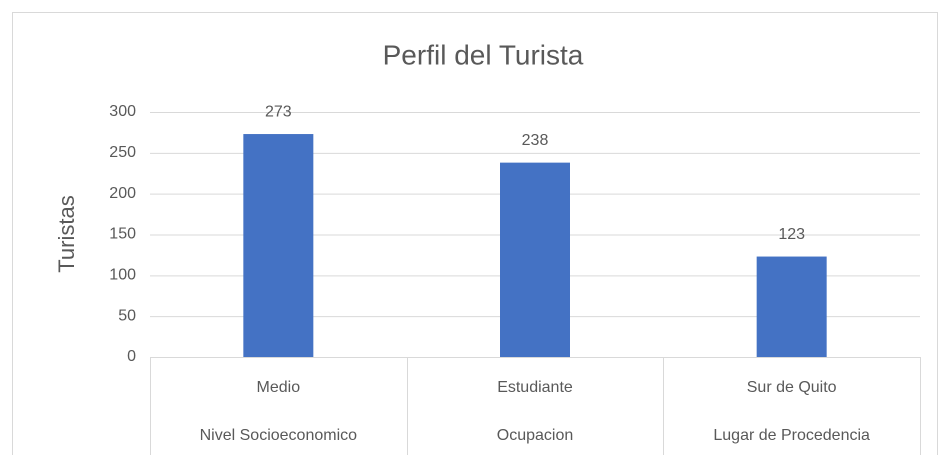  What do you see at coordinates (792, 387) in the screenshot?
I see `x-tick-label: Sur de Quito` at bounding box center [792, 387].